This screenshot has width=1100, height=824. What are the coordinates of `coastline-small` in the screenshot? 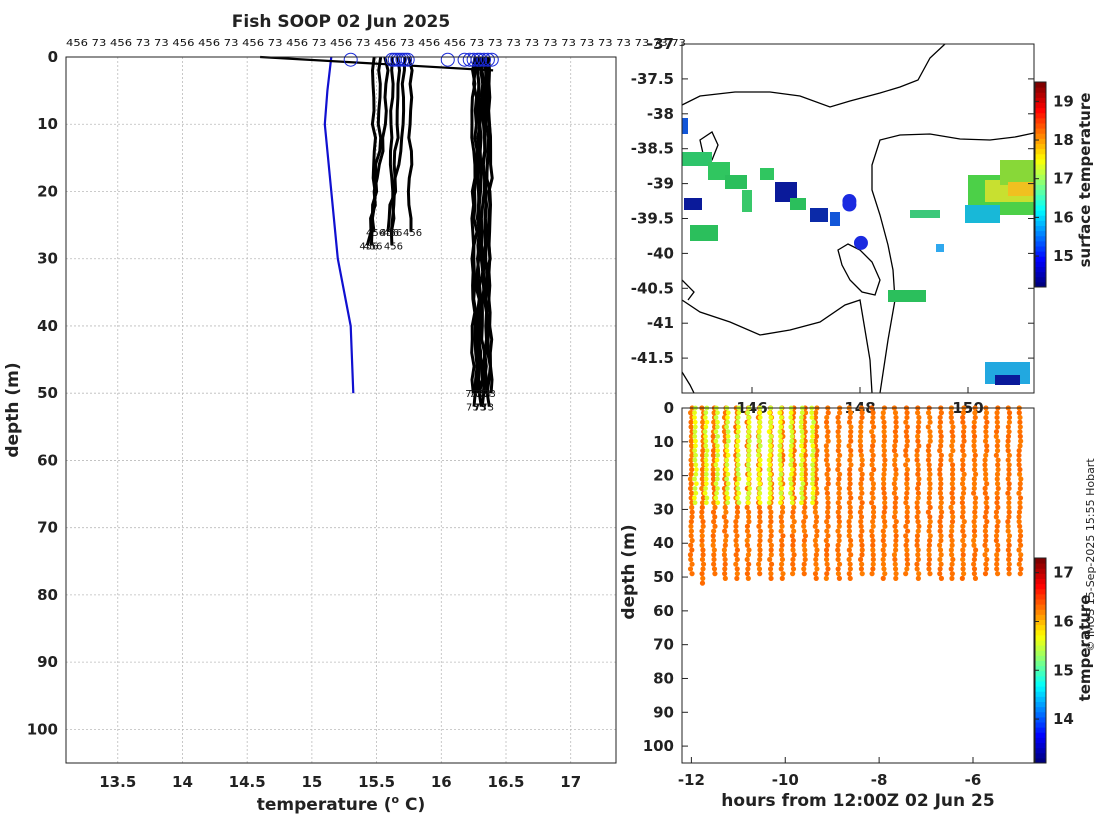 It's located at (688, 290).